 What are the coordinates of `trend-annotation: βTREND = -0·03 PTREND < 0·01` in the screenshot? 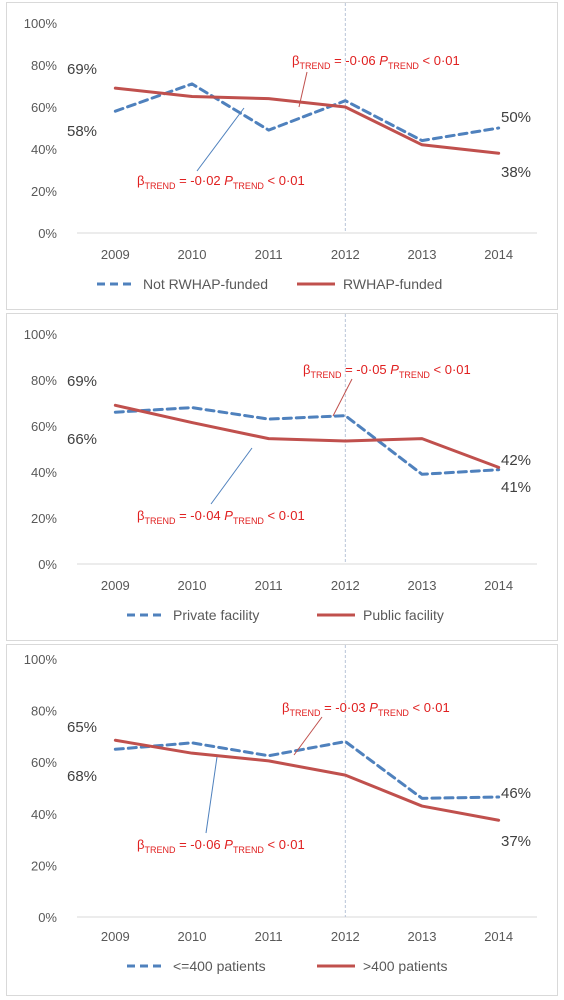 It's located at (366, 709).